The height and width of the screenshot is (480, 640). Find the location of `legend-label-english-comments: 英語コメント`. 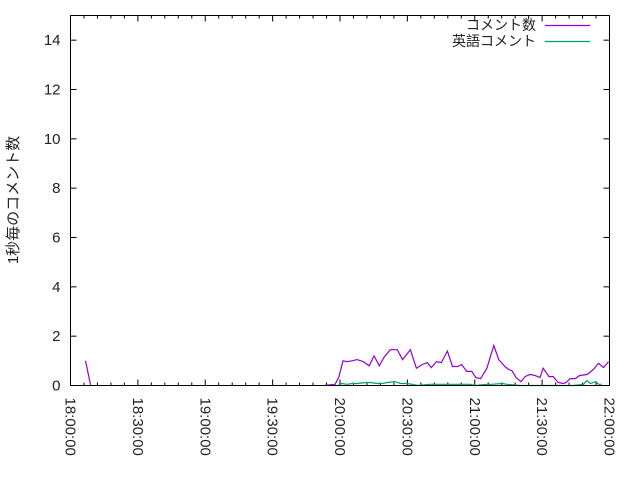

legend-label-english-comments: 英語コメント is located at coordinates (494, 41).